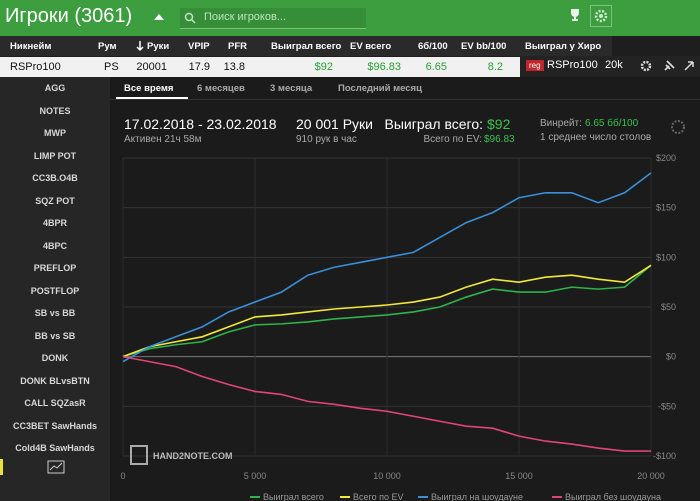 This screenshot has width=700, height=501. I want to click on sidebar-item: POSTFLOP, so click(55, 290).